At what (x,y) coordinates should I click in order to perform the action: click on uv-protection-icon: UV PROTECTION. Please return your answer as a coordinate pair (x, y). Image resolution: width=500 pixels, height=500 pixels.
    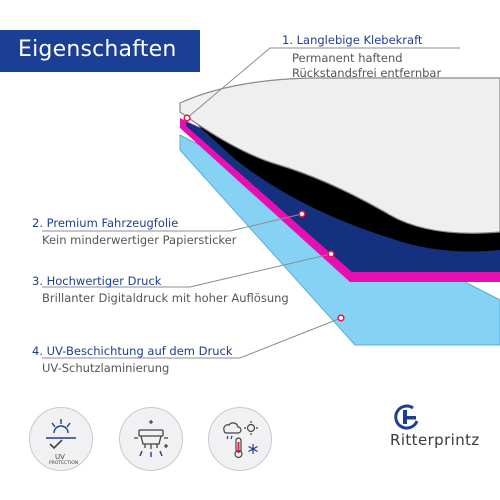
    Looking at the image, I should click on (61, 439).